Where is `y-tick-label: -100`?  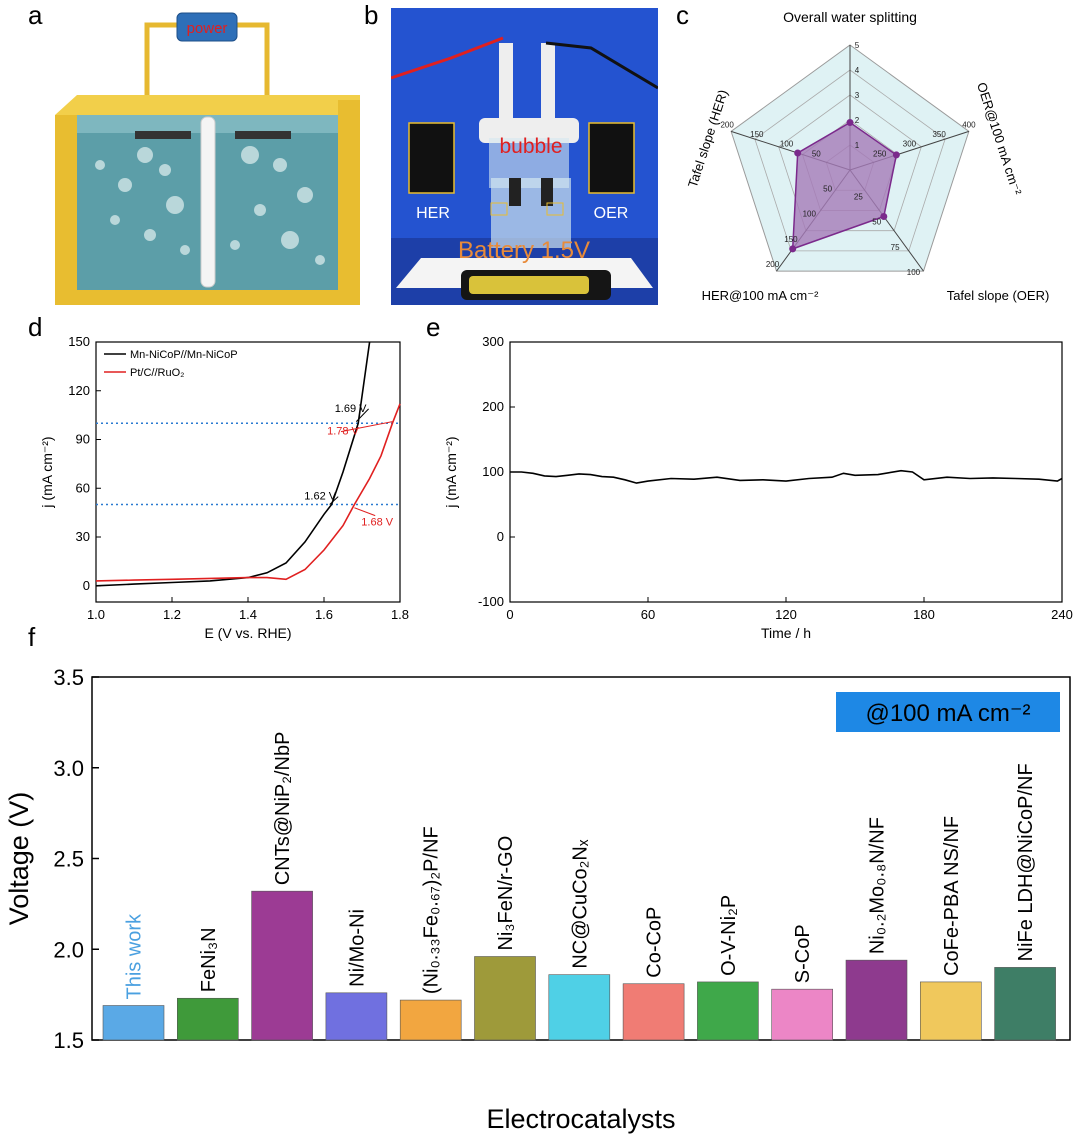 y-tick-label: -100 is located at coordinates (491, 601).